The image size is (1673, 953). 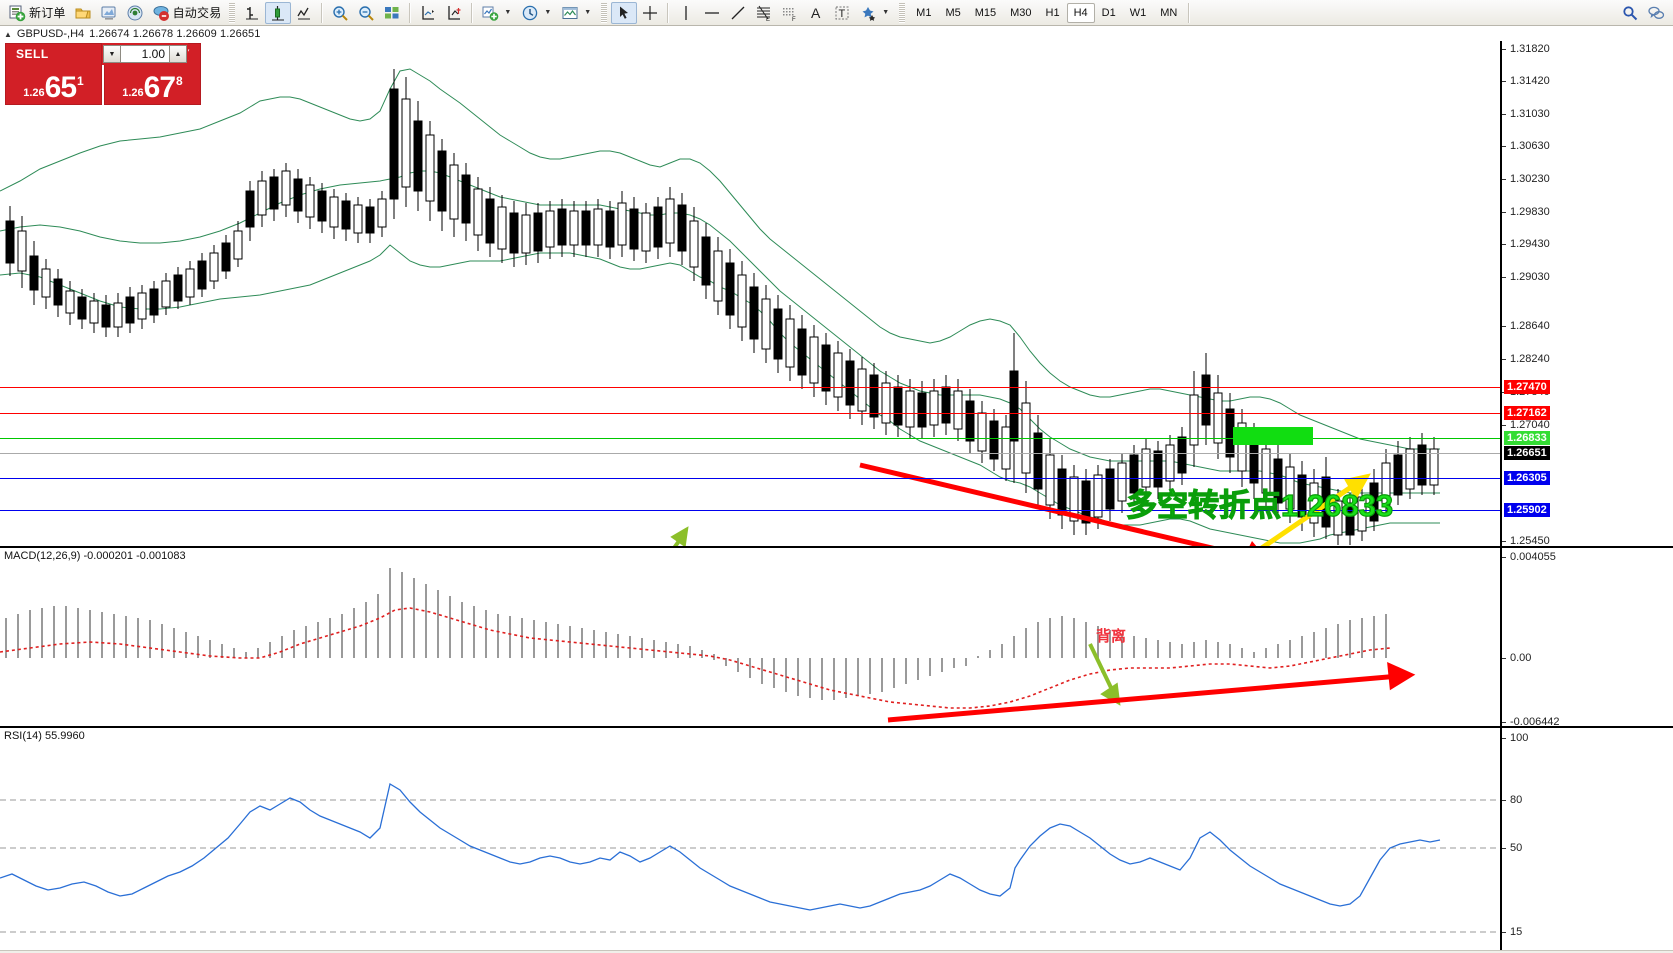 I want to click on shapes-dropdown-caret: ▼, so click(x=886, y=12).